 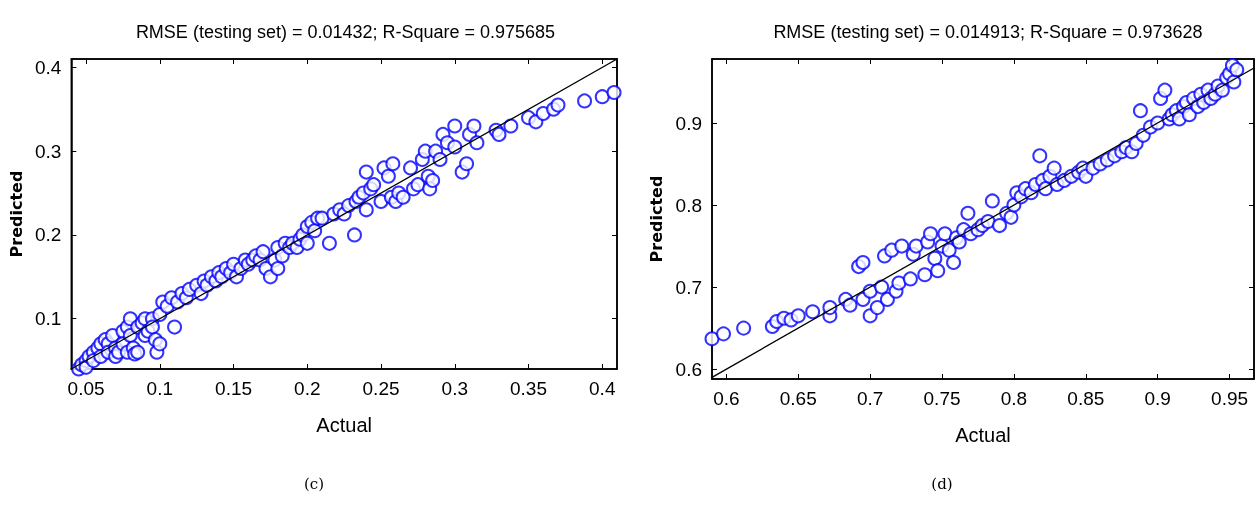 I want to click on y-tick-label: 0.4, so click(x=48, y=67).